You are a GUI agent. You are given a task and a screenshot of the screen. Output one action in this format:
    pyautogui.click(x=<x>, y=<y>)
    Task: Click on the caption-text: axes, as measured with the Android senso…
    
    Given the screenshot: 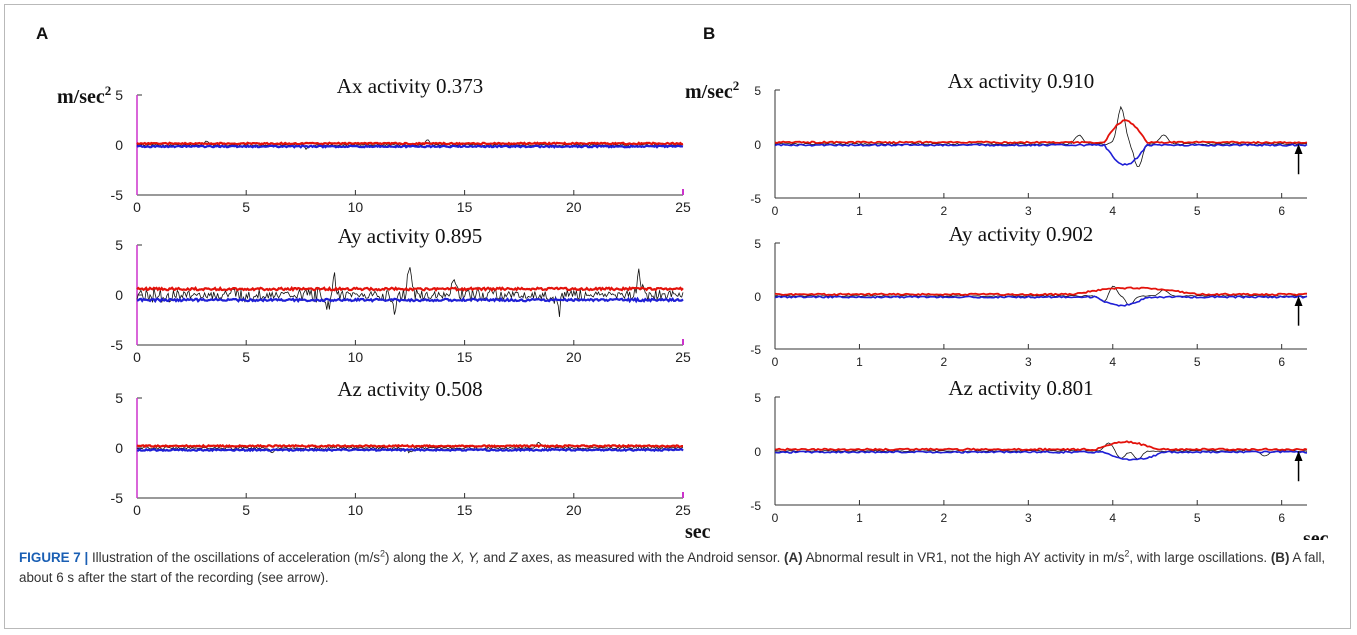 What is the action you would take?
    pyautogui.click(x=651, y=557)
    